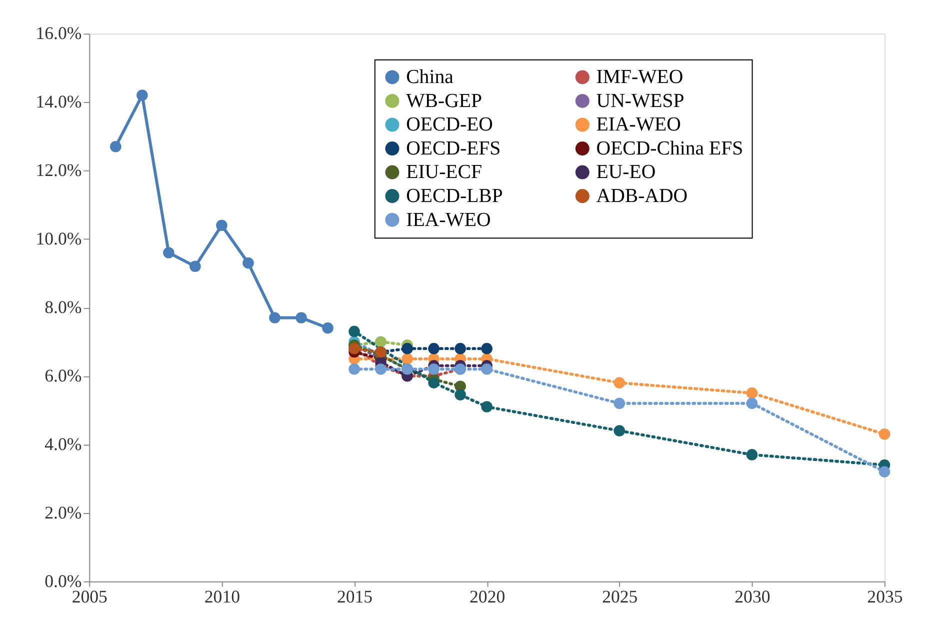  Describe the element at coordinates (448, 219) in the screenshot. I see `legend-label: IEA-WEO` at that location.